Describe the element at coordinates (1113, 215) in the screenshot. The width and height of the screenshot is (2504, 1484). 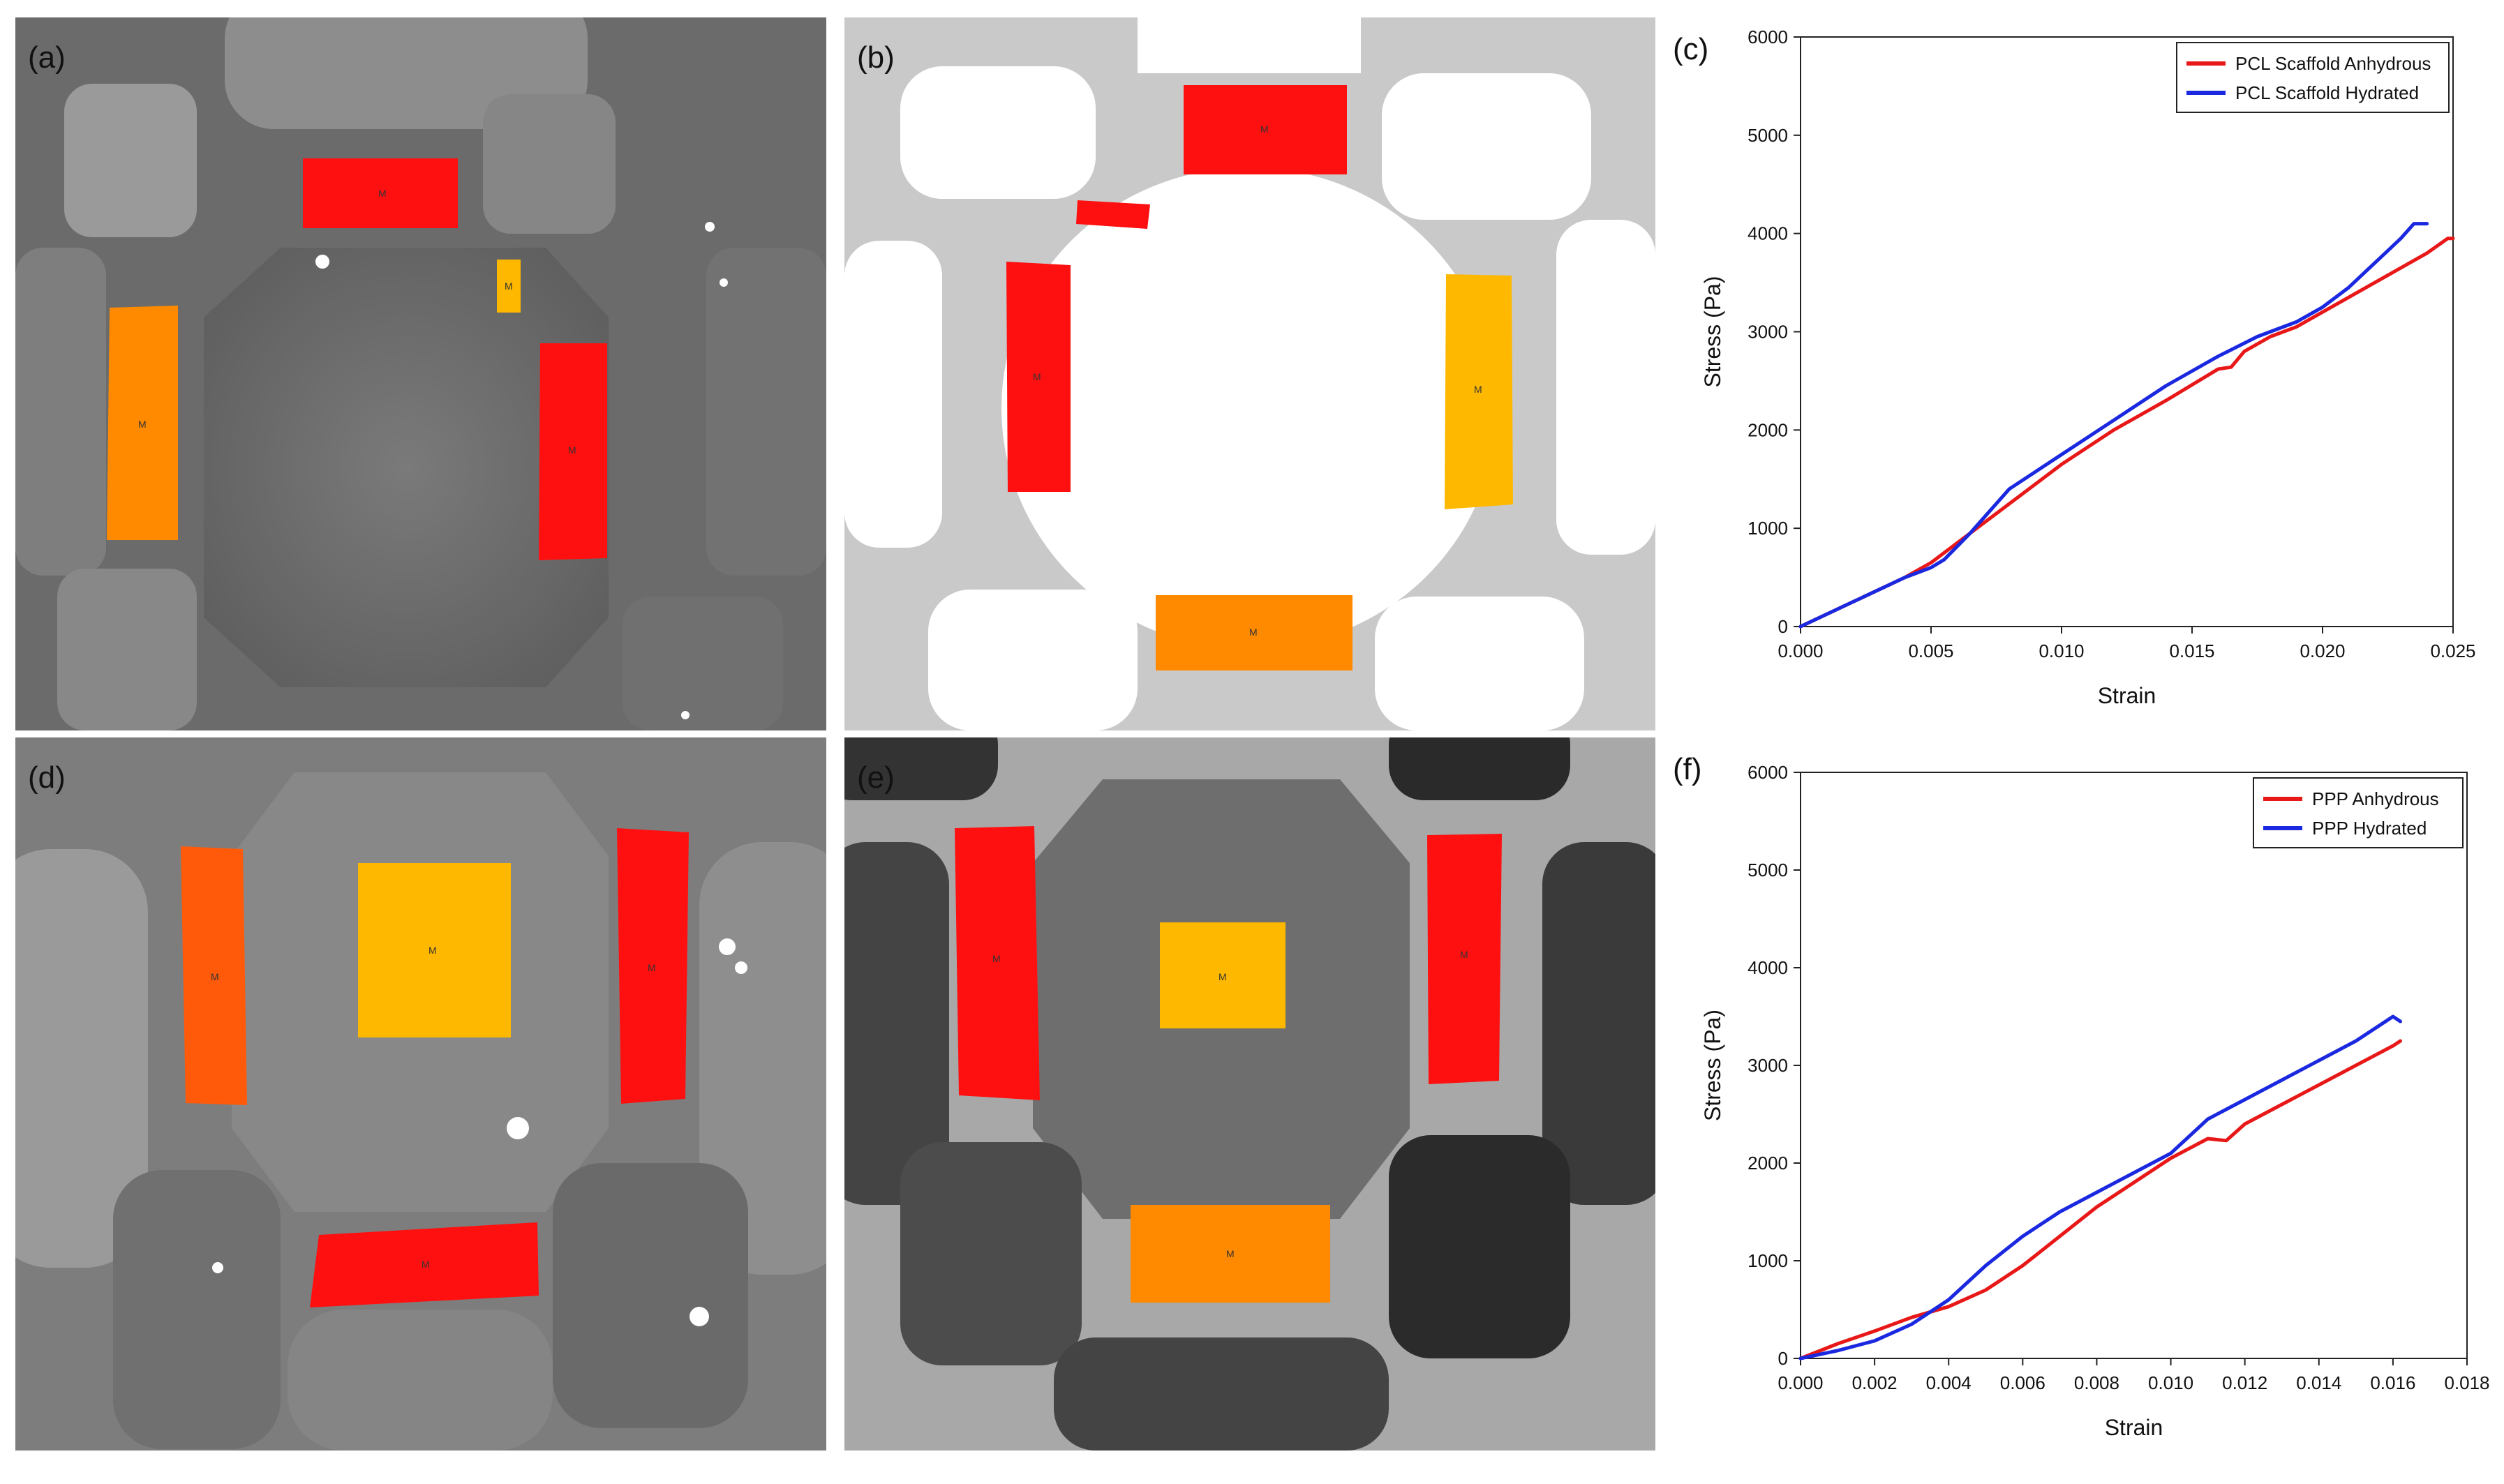
I see `roi-b-small` at that location.